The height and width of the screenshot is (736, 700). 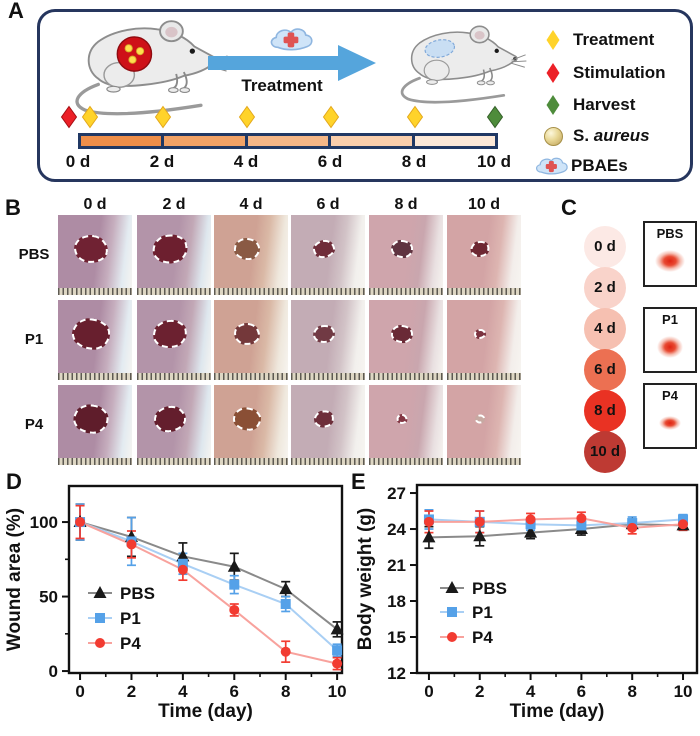 I want to click on day-intensity-circle-0: 0 d, so click(x=605, y=247).